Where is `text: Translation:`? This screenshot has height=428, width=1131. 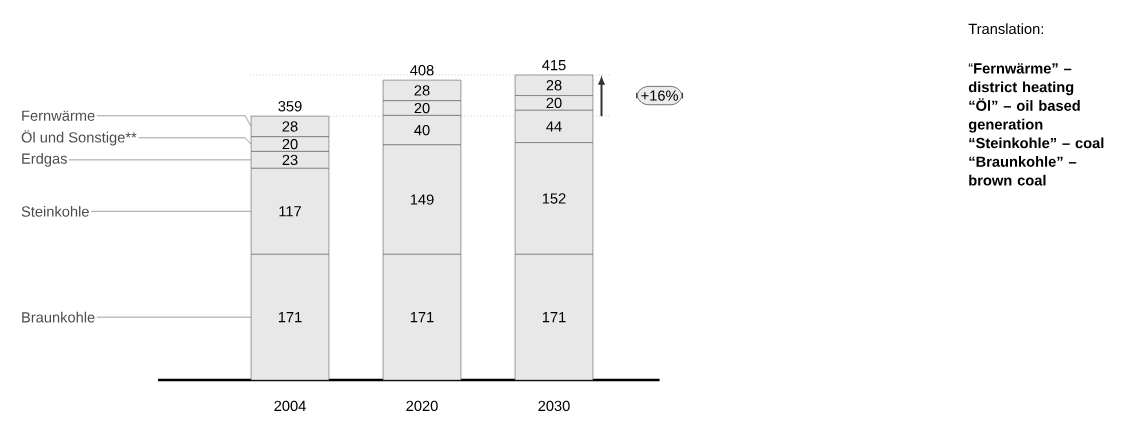 text: Translation: is located at coordinates (1005, 29).